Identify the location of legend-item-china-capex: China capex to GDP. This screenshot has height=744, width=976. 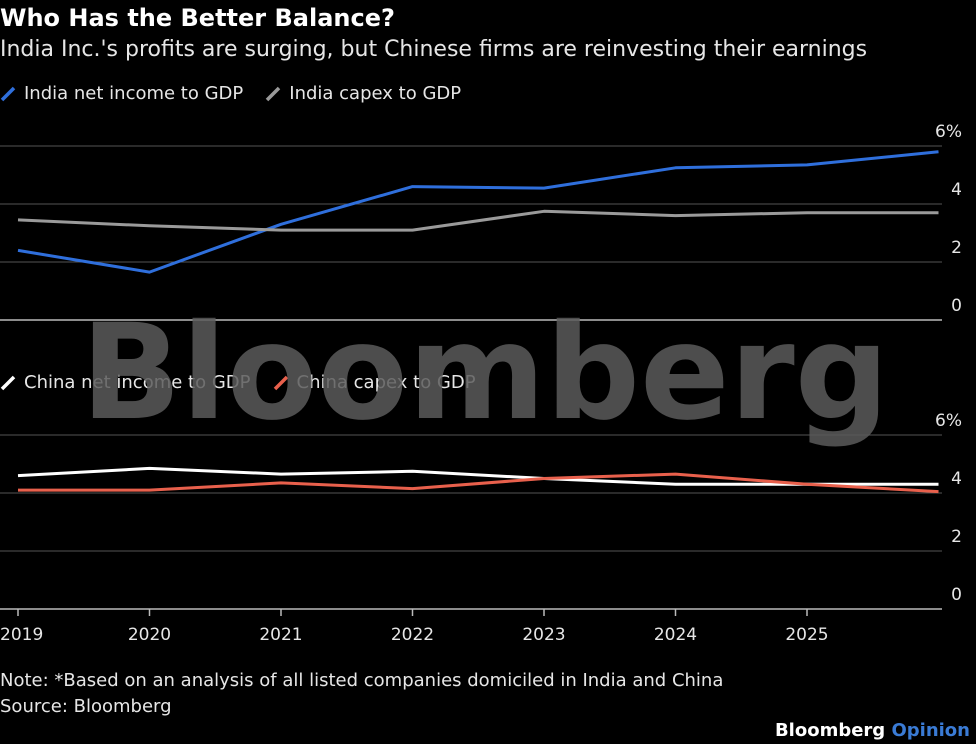
(374, 382).